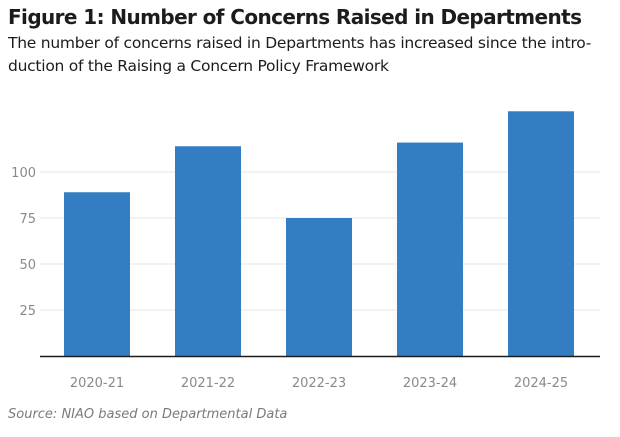 The image size is (620, 437). Describe the element at coordinates (27, 219) in the screenshot. I see `y-tick-label: 75` at that location.